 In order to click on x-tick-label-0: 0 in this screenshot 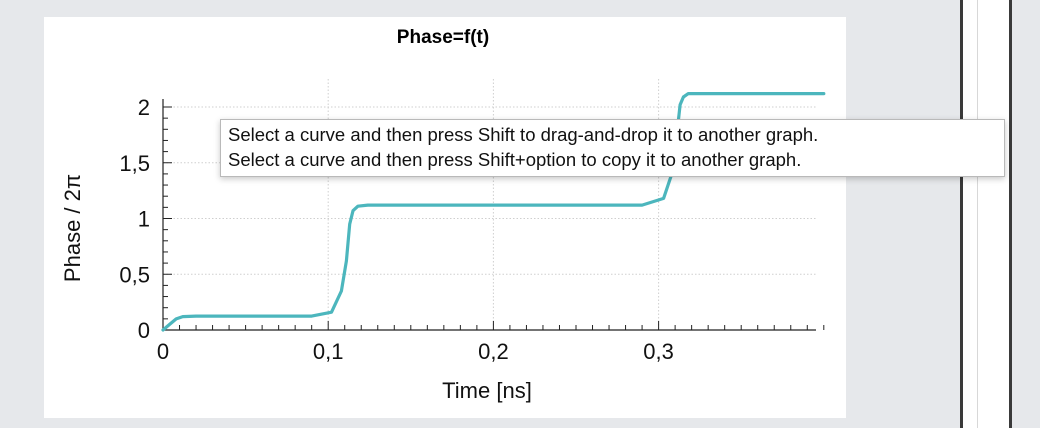, I will do `click(163, 351)`.